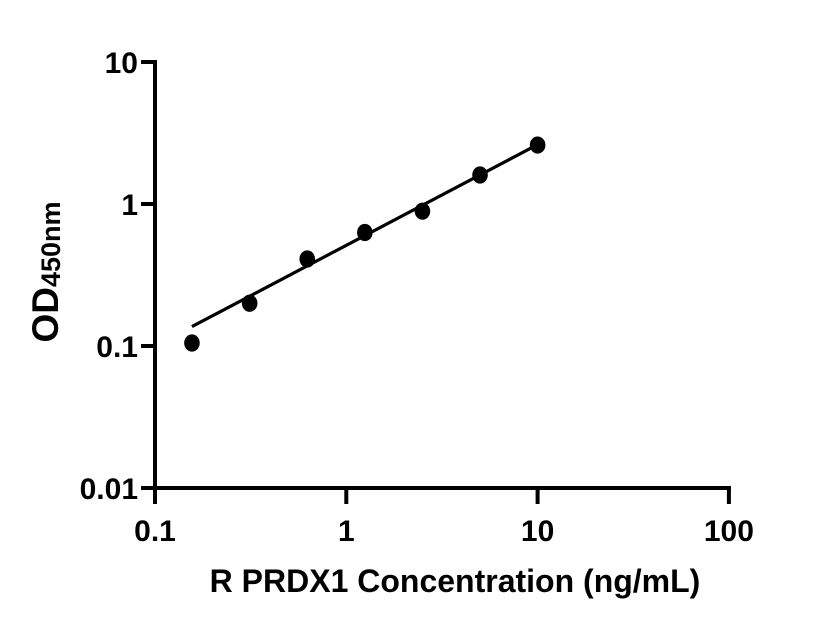 Image resolution: width=816 pixels, height=640 pixels. I want to click on y-tick-label: 0.1, so click(117, 347).